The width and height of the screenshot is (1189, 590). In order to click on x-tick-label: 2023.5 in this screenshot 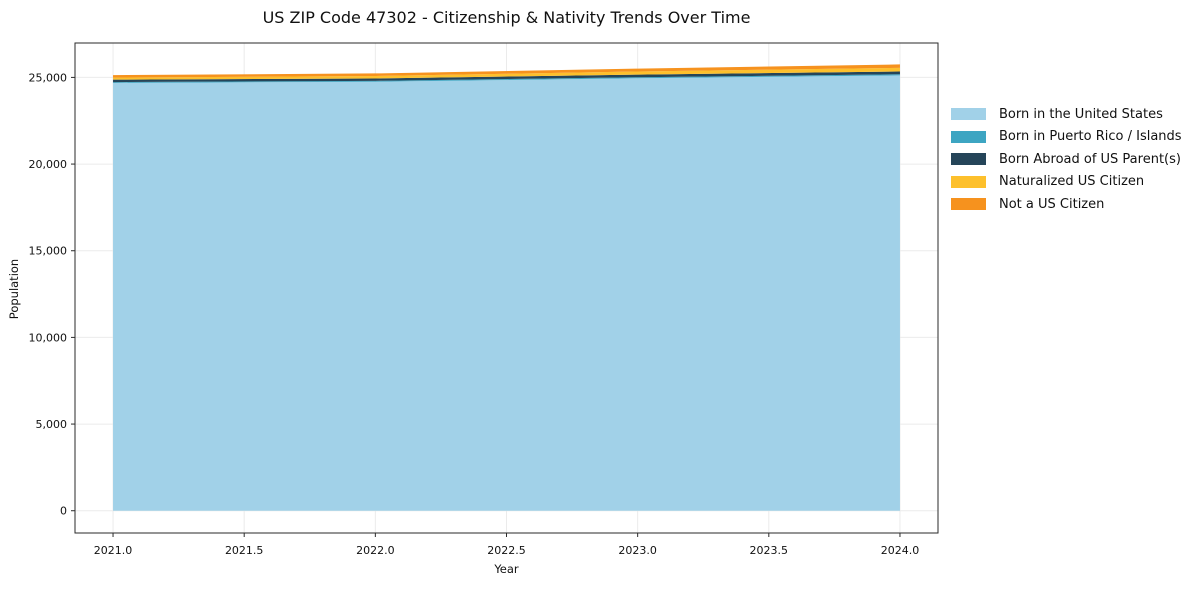, I will do `click(769, 550)`.